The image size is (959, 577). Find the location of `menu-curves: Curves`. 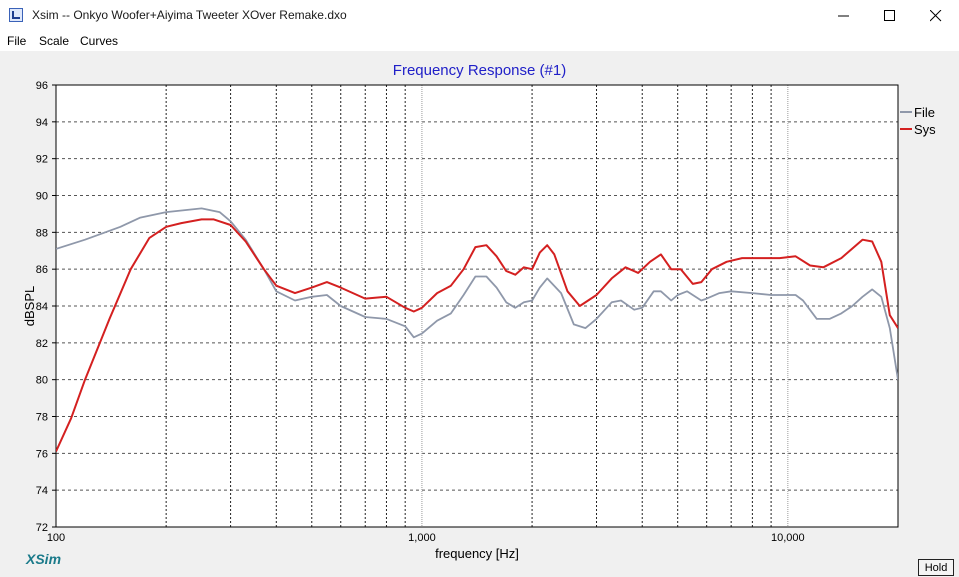

menu-curves: Curves is located at coordinates (99, 41).